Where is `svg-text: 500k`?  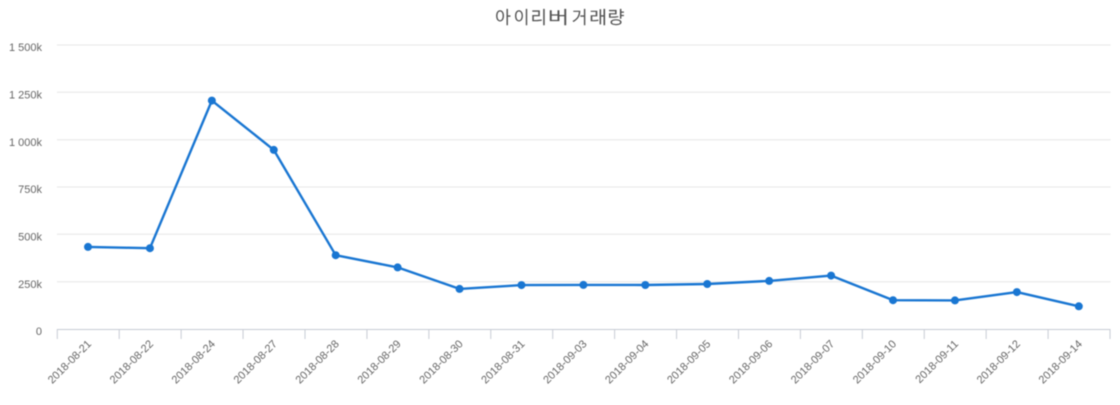
svg-text: 500k is located at coordinates (30, 238).